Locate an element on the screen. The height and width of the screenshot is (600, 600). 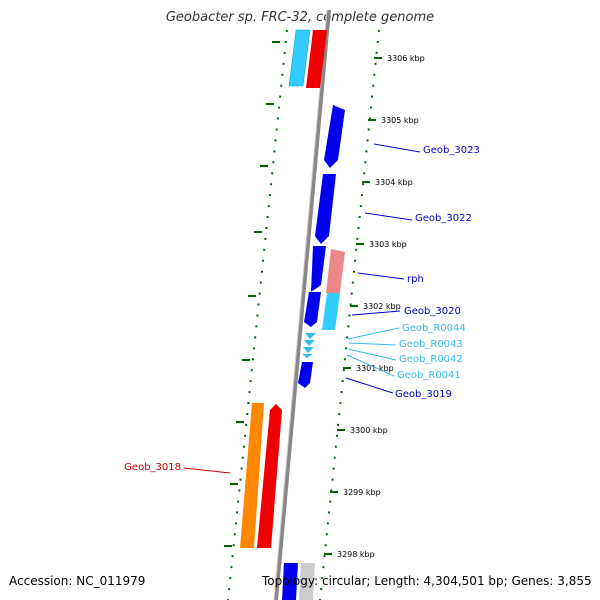
accession-text: Accession: NC_011979 is located at coordinates (77, 581).